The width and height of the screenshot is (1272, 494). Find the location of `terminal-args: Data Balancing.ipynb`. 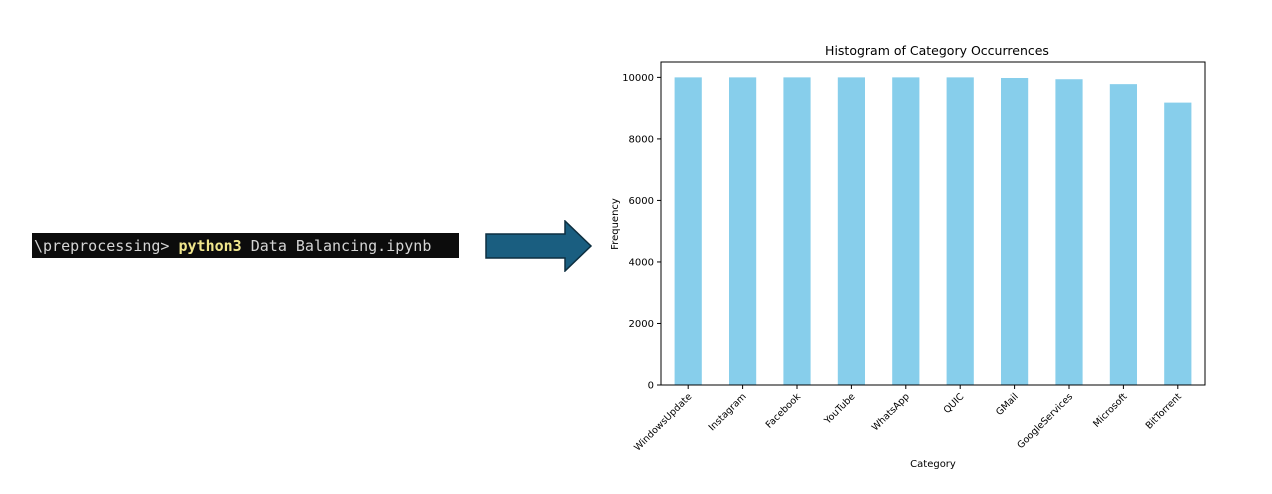

terminal-args: Data Balancing.ipynb is located at coordinates (336, 245).